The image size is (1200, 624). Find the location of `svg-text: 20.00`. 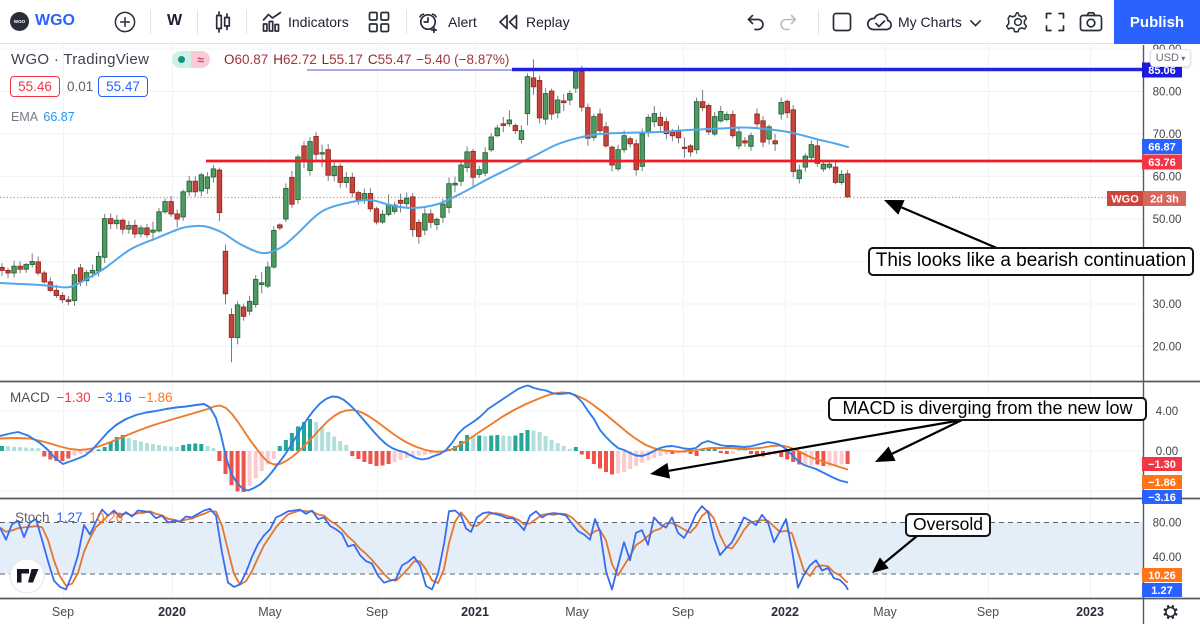

svg-text: 20.00 is located at coordinates (1167, 348).